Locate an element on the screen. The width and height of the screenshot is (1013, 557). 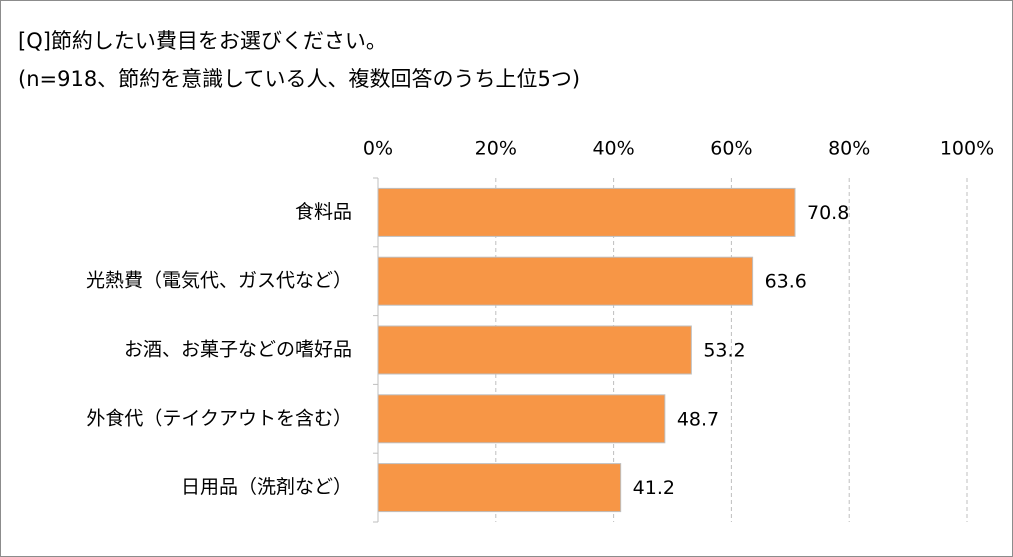
x-tick-label: 20% is located at coordinates (496, 149).